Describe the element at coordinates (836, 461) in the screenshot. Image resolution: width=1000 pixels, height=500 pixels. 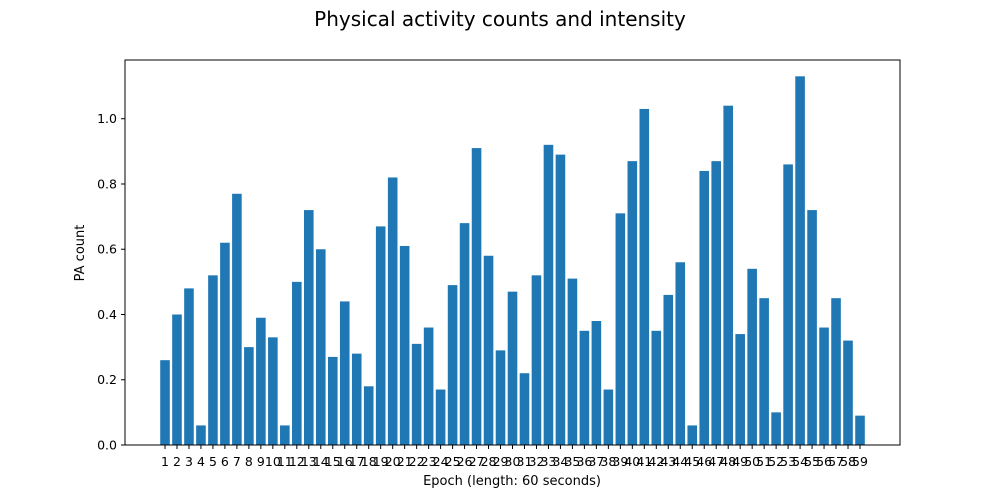
I see `x-tick-label: 57` at that location.